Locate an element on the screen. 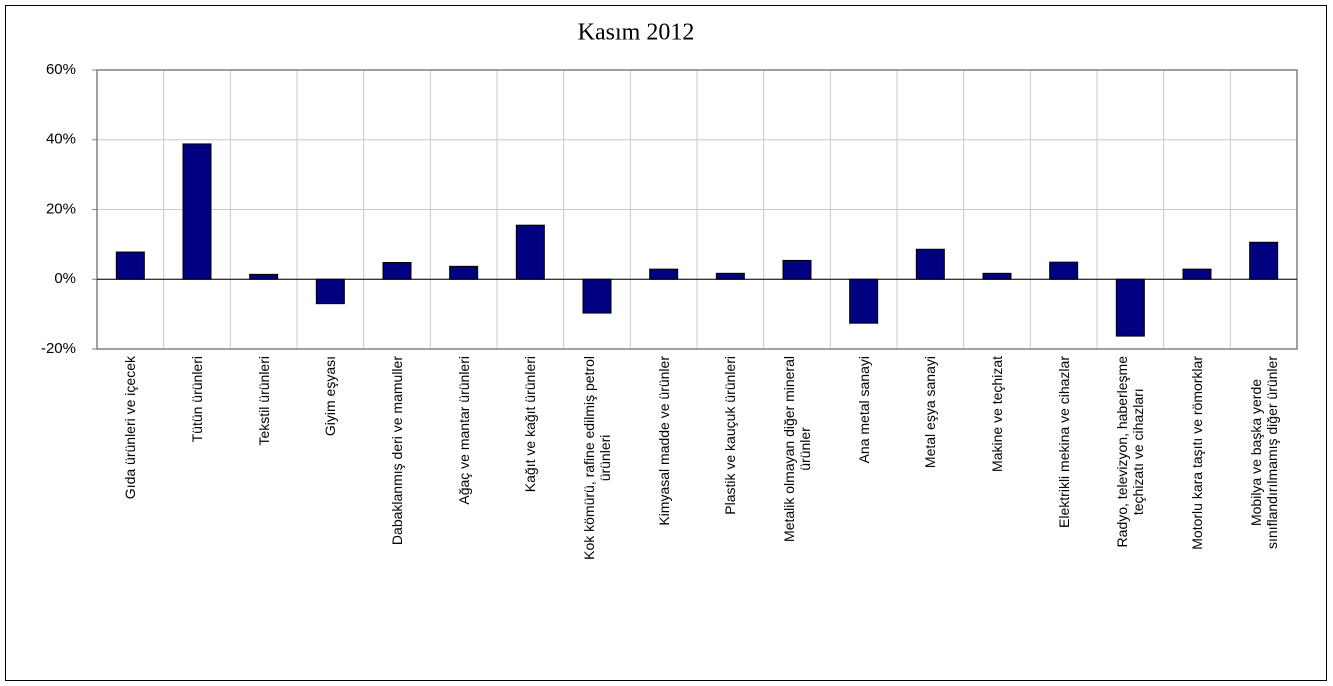  x-tick-label-box: Kimyasal madde ve ürünler is located at coordinates (664, 521).